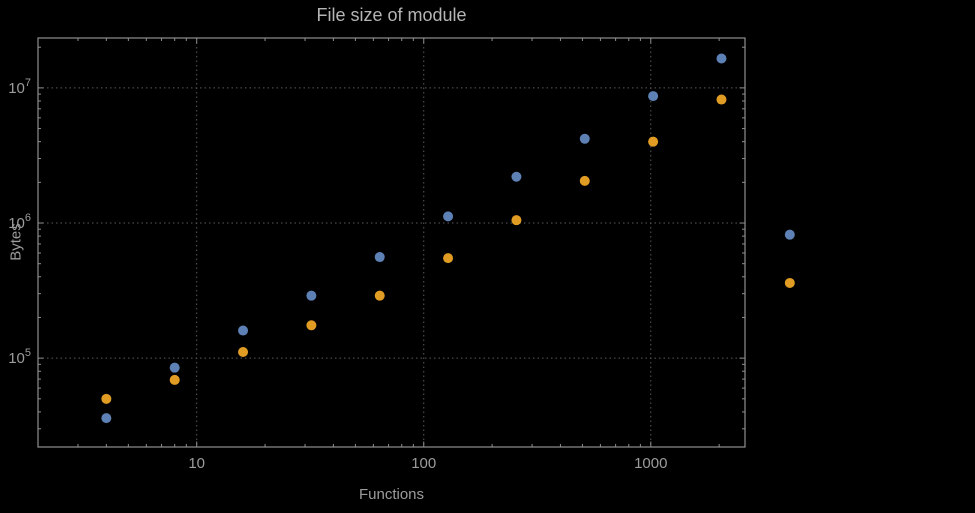  What do you see at coordinates (19, 357) in the screenshot?
I see `y-tick-label: 10⁵` at bounding box center [19, 357].